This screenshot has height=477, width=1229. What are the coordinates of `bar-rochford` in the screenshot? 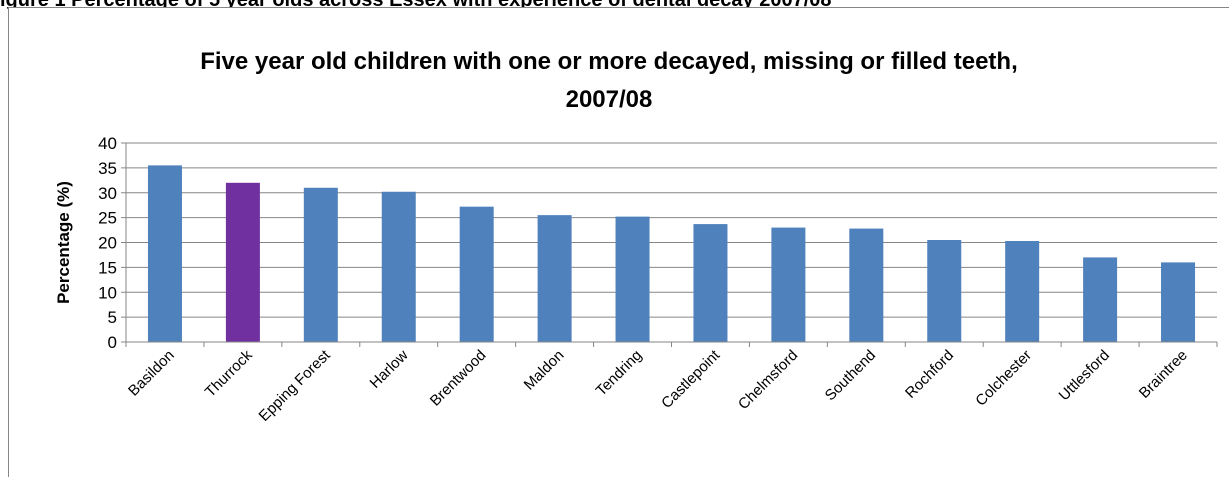 It's located at (944, 291).